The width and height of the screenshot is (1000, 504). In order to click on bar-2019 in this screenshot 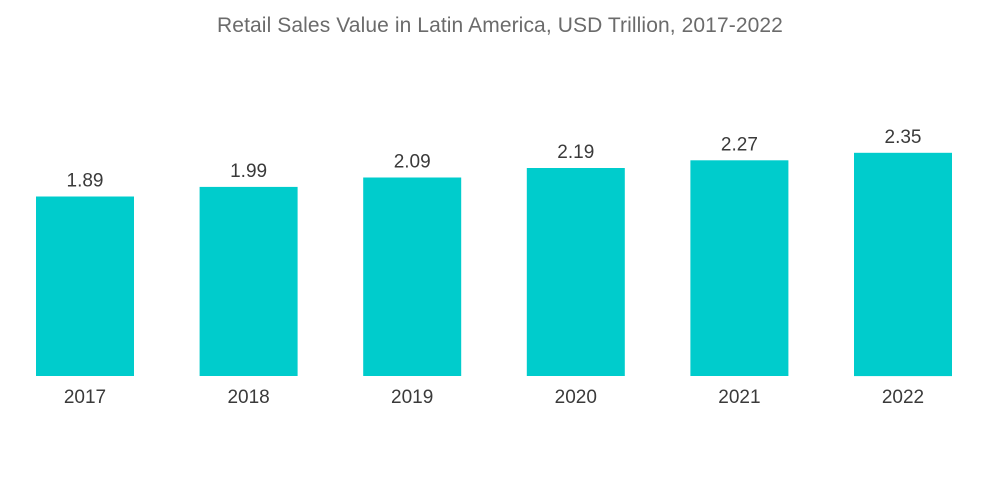, I will do `click(412, 276)`.